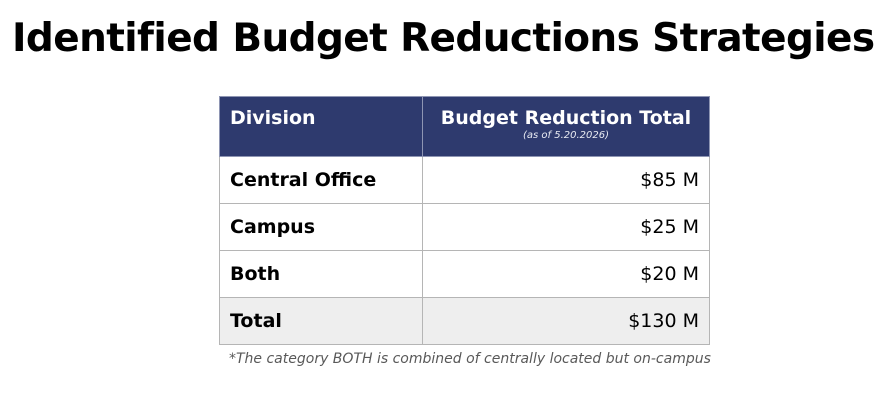 The height and width of the screenshot is (401, 880). What do you see at coordinates (566, 227) in the screenshot?
I see `row-amount-campus: $25 M` at bounding box center [566, 227].